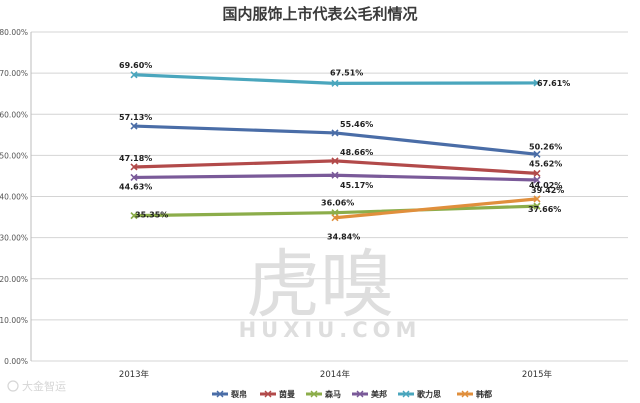  Describe the element at coordinates (13, 386) in the screenshot. I see `corner-logo-icon` at that location.